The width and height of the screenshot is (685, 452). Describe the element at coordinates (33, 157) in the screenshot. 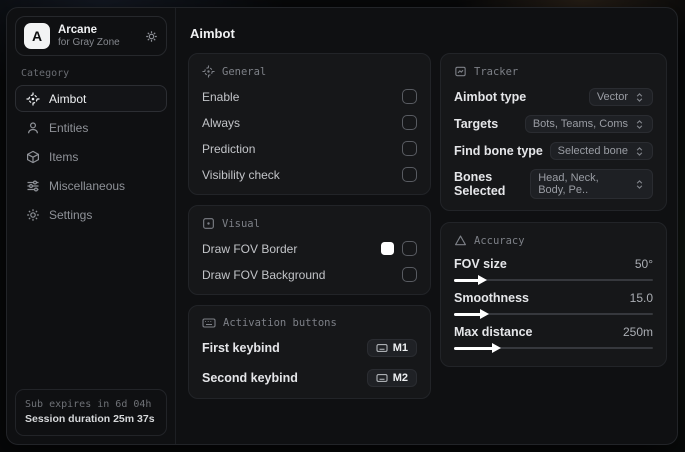

I see `box-icon` at that location.